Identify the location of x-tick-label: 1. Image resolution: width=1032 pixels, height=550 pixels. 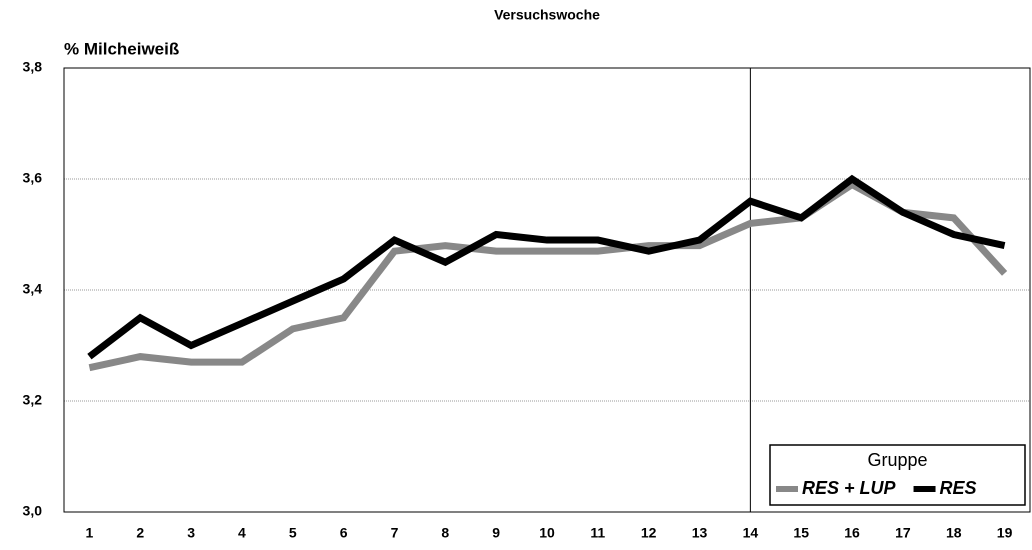
(90, 533).